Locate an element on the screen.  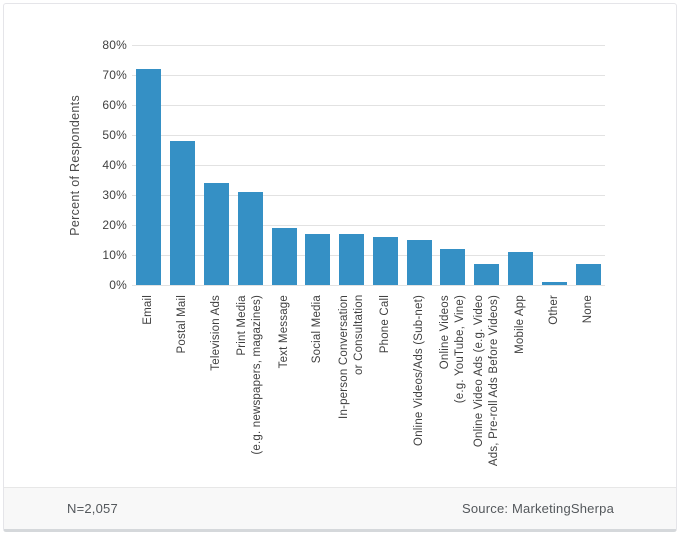
bar-print-media is located at coordinates (250, 238).